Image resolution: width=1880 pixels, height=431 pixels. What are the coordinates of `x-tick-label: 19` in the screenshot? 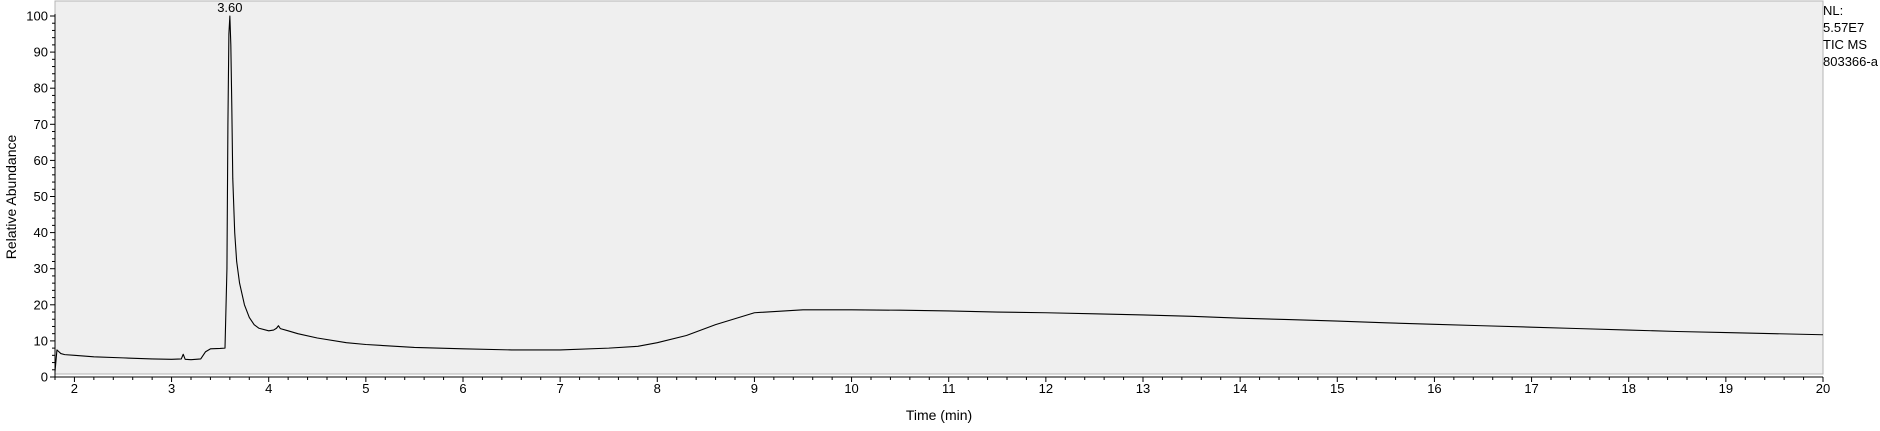 It's located at (1726, 388).